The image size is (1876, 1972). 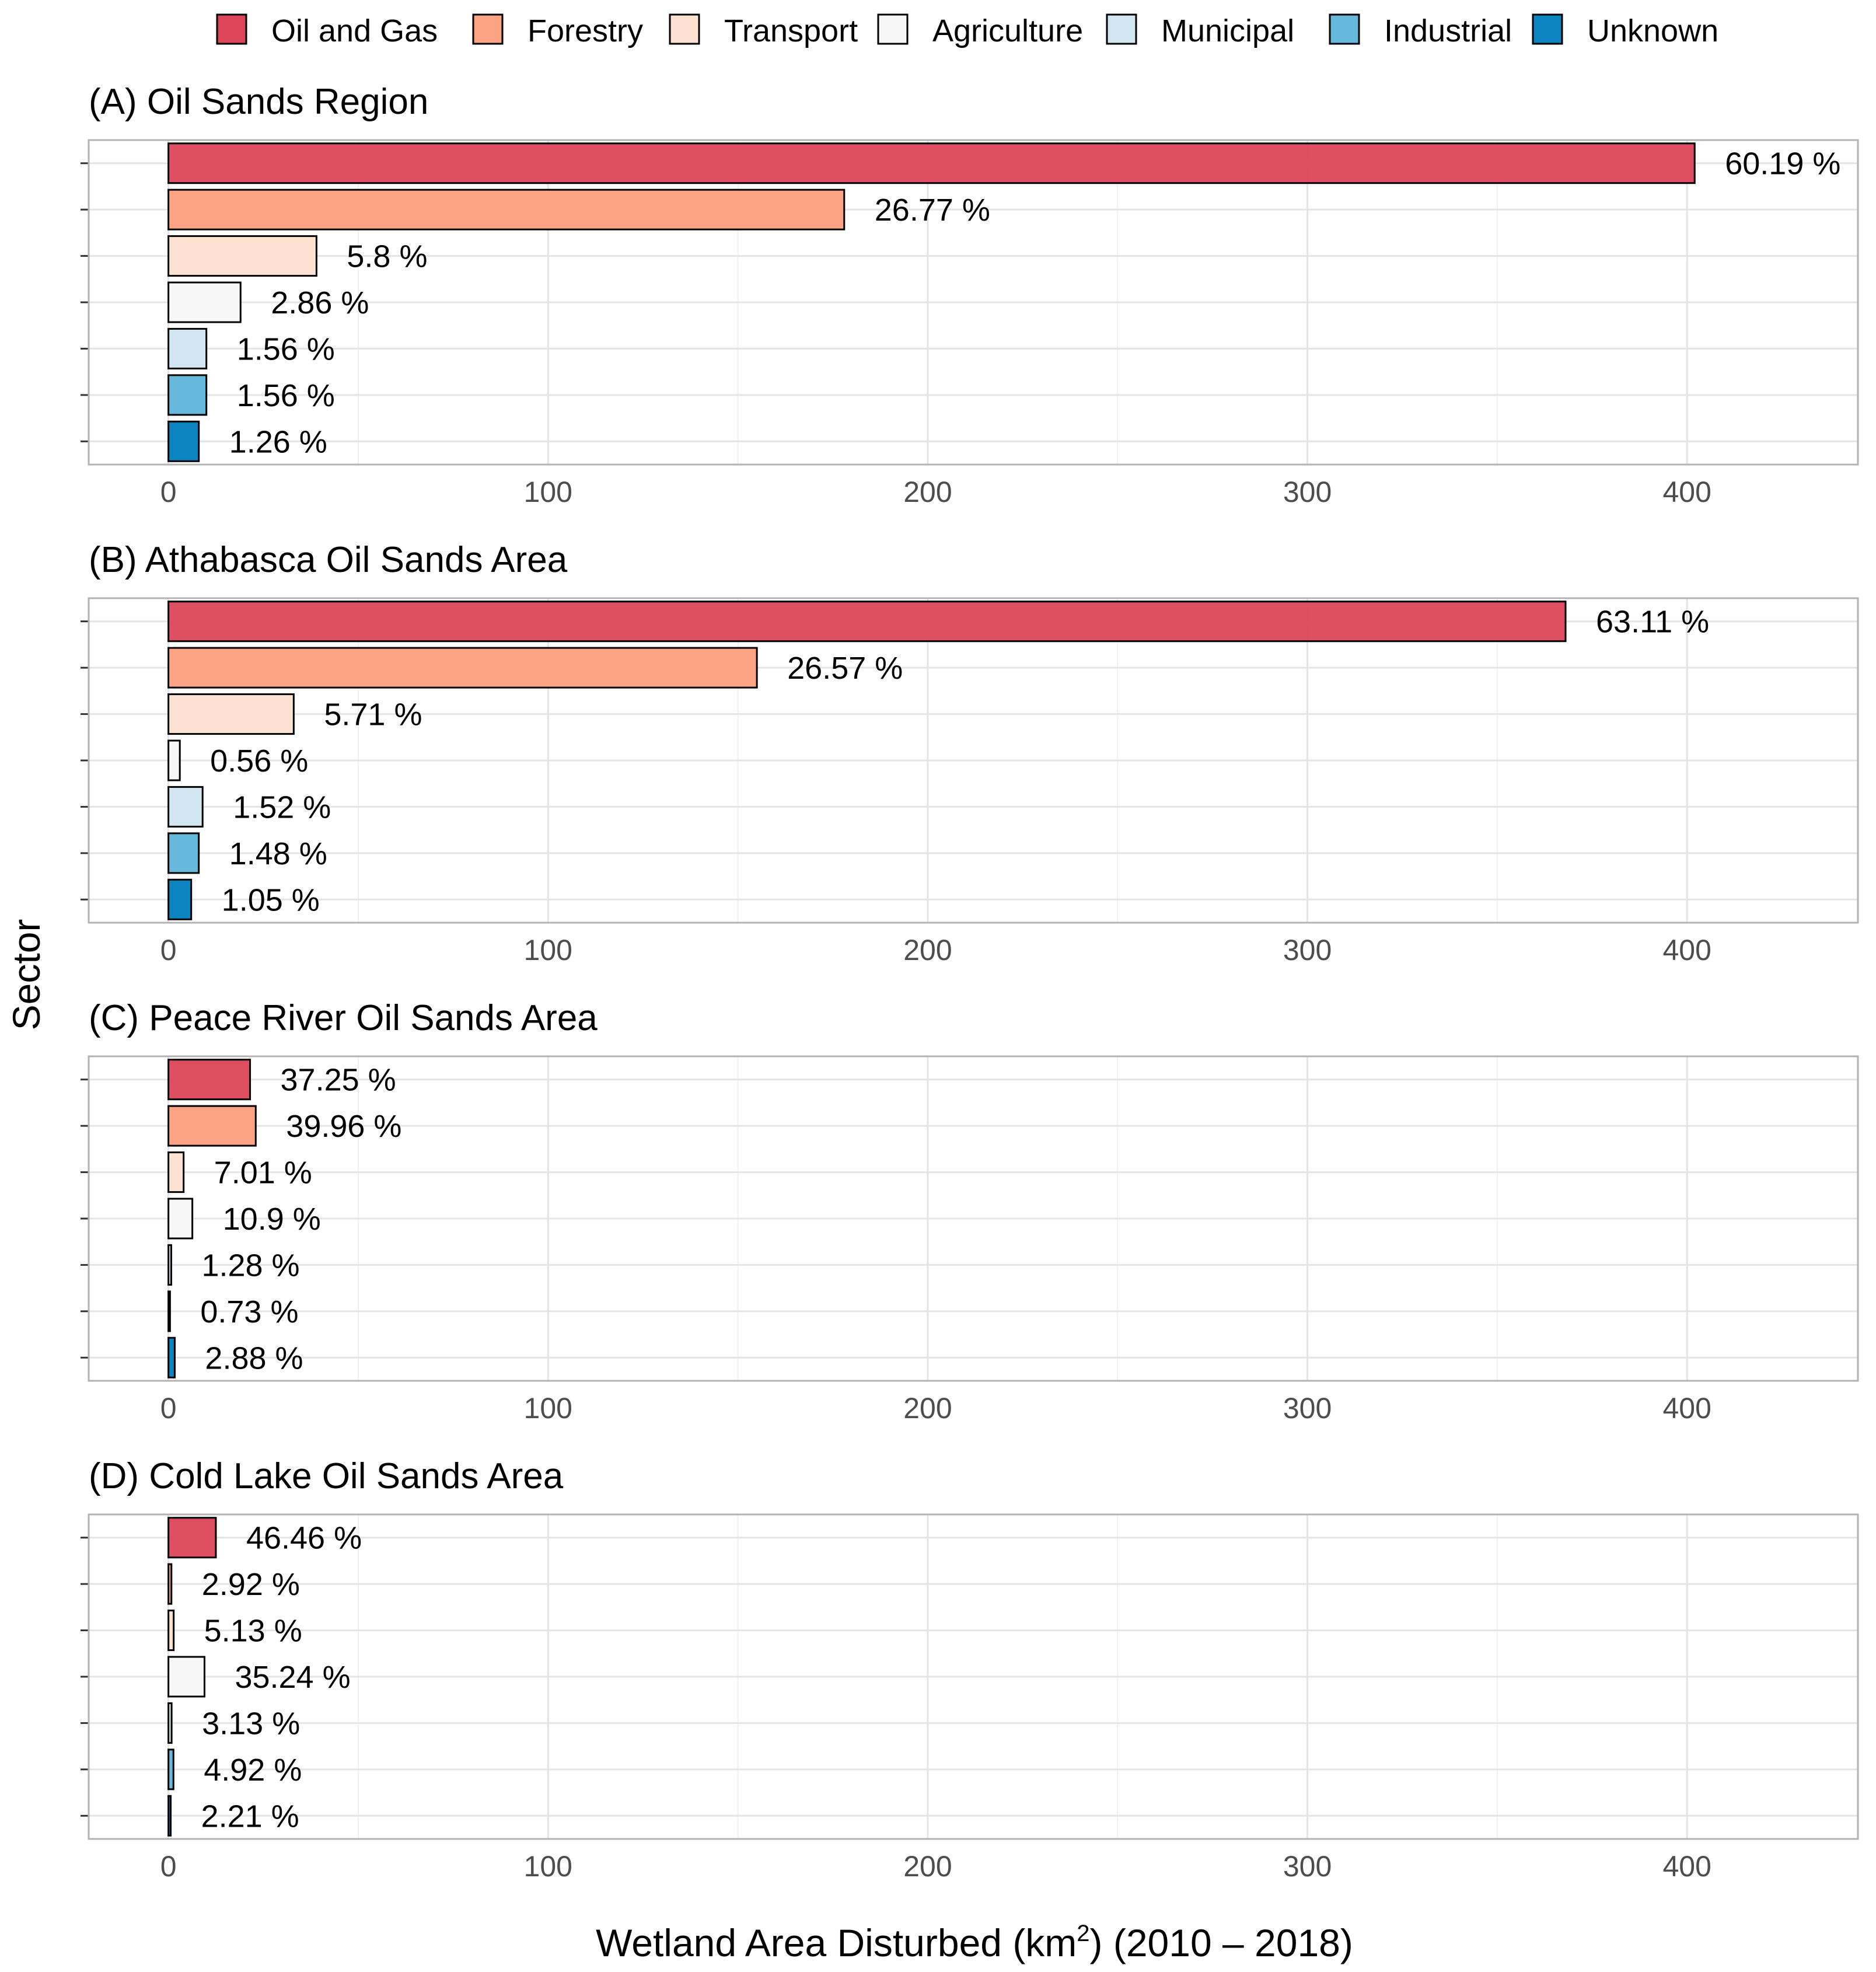 What do you see at coordinates (253, 1631) in the screenshot?
I see `data-label: 5.13 %` at bounding box center [253, 1631].